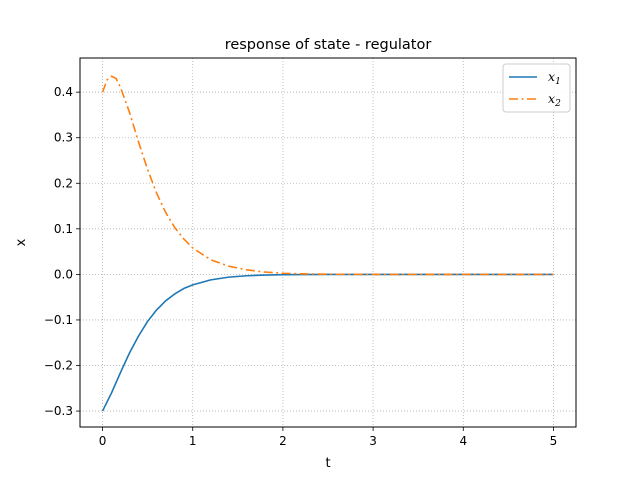 This screenshot has height=480, width=640. What do you see at coordinates (463, 441) in the screenshot?
I see `x-tick-label: 4` at bounding box center [463, 441].